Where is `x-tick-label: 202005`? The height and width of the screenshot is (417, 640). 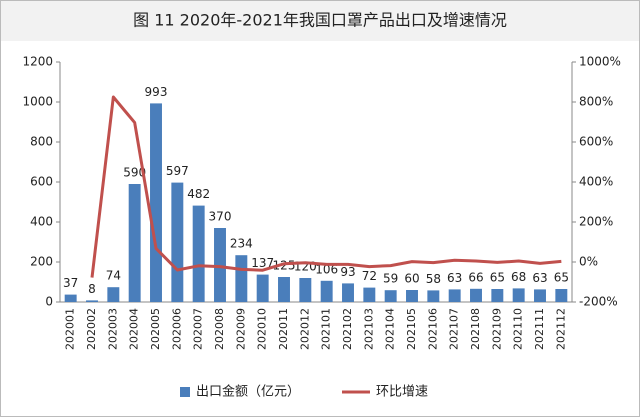
x-tick-label: 202005 is located at coordinates (155, 329).